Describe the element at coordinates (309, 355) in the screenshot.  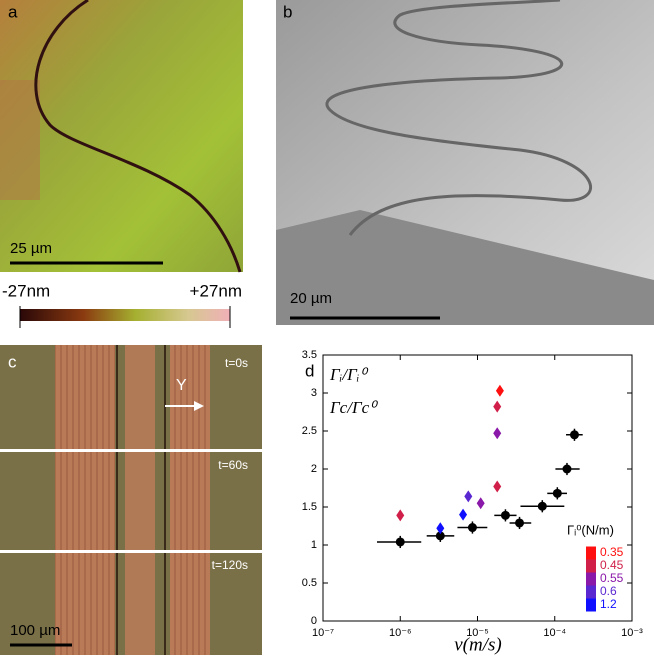
I see `y-tick-label: 3.5` at that location.